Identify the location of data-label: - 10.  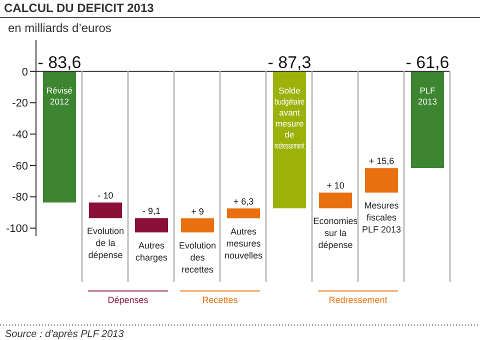
(106, 195).